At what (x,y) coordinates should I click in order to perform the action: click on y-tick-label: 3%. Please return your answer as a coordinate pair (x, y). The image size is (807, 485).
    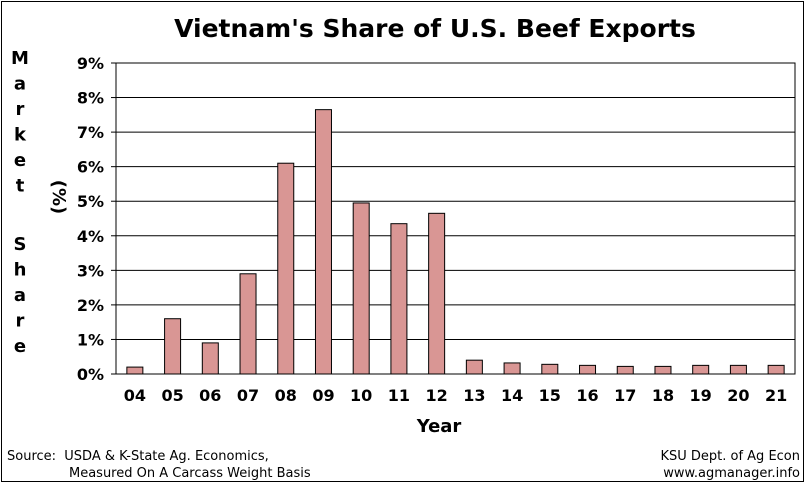
    Looking at the image, I should click on (90, 270).